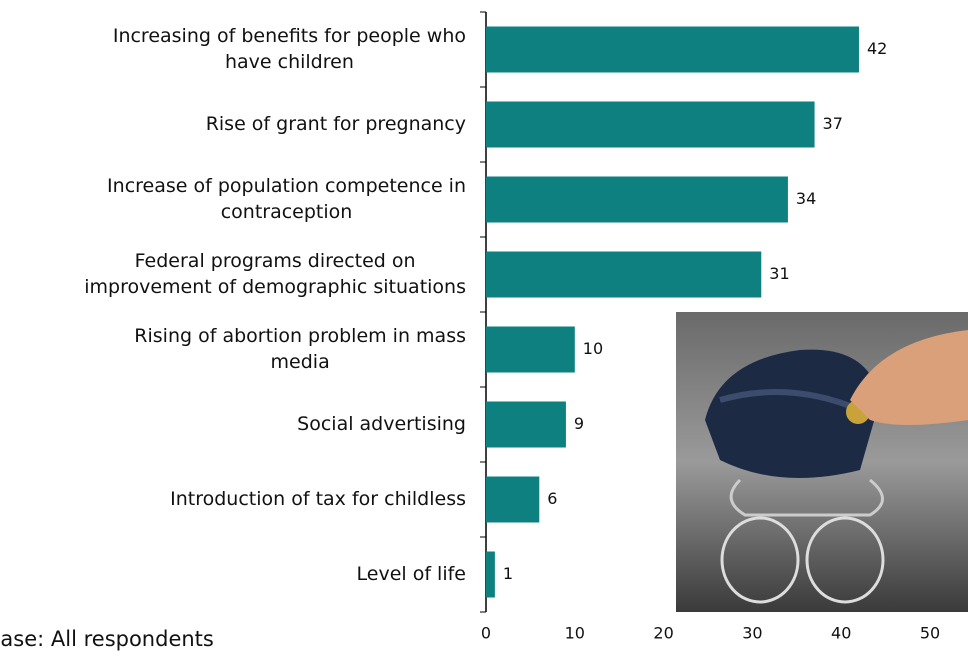 The width and height of the screenshot is (968, 659). Describe the element at coordinates (822, 462) in the screenshot. I see `photo` at that location.